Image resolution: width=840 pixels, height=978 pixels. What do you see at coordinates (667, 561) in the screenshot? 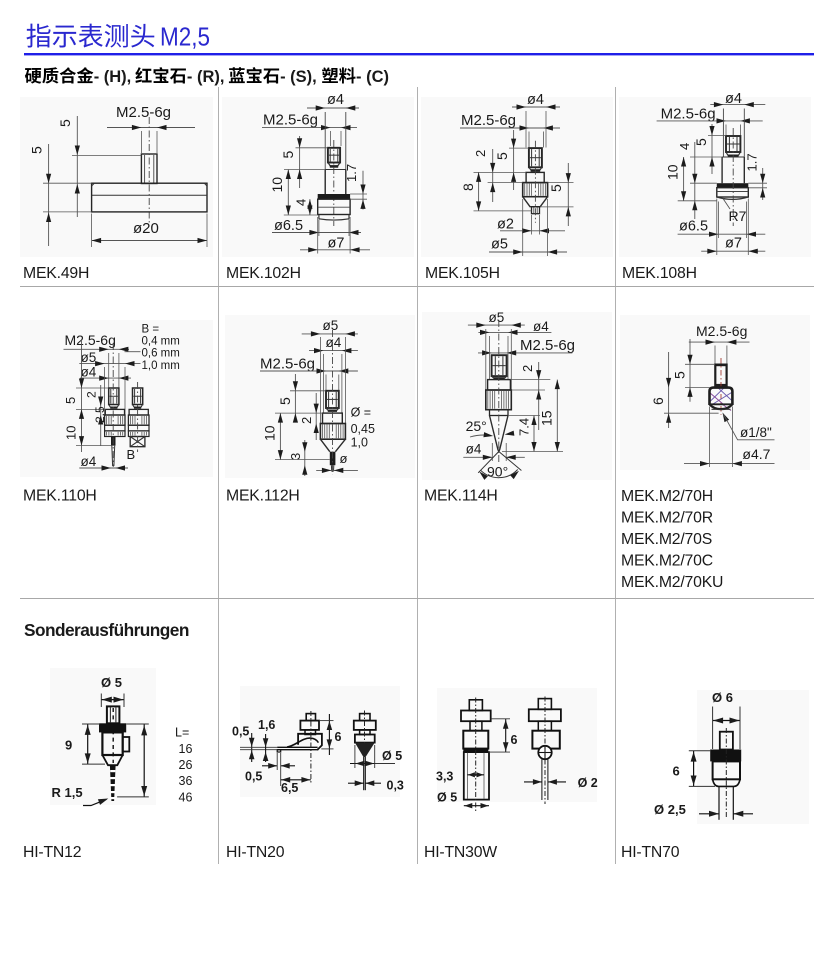
I see `svg-text: MEK.M2/70C` at bounding box center [667, 561].